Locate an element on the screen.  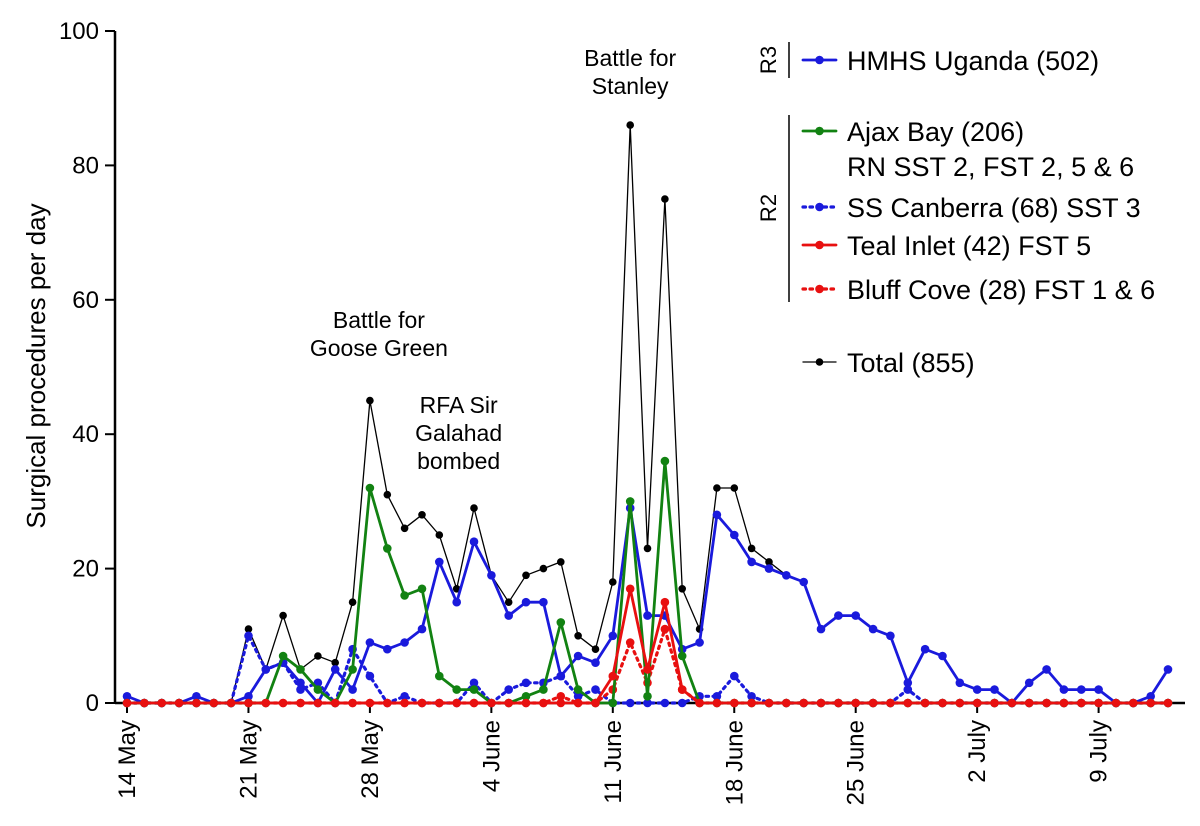
legend-group-label: R3 is located at coordinates (768, 60).